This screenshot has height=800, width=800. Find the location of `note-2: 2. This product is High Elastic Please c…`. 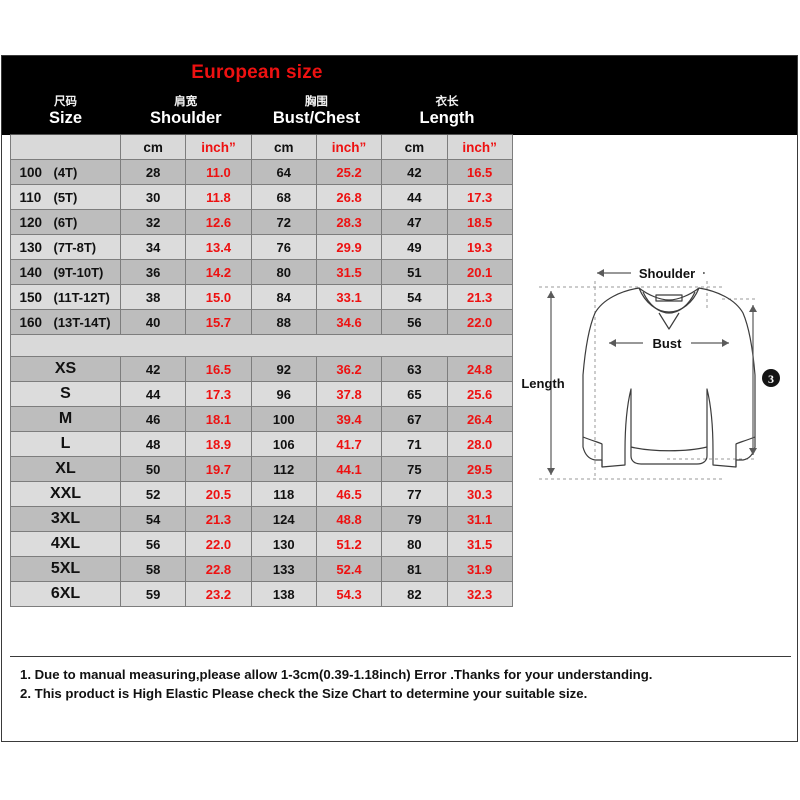

note-2: 2. This product is High Elastic Please c… is located at coordinates (304, 693).